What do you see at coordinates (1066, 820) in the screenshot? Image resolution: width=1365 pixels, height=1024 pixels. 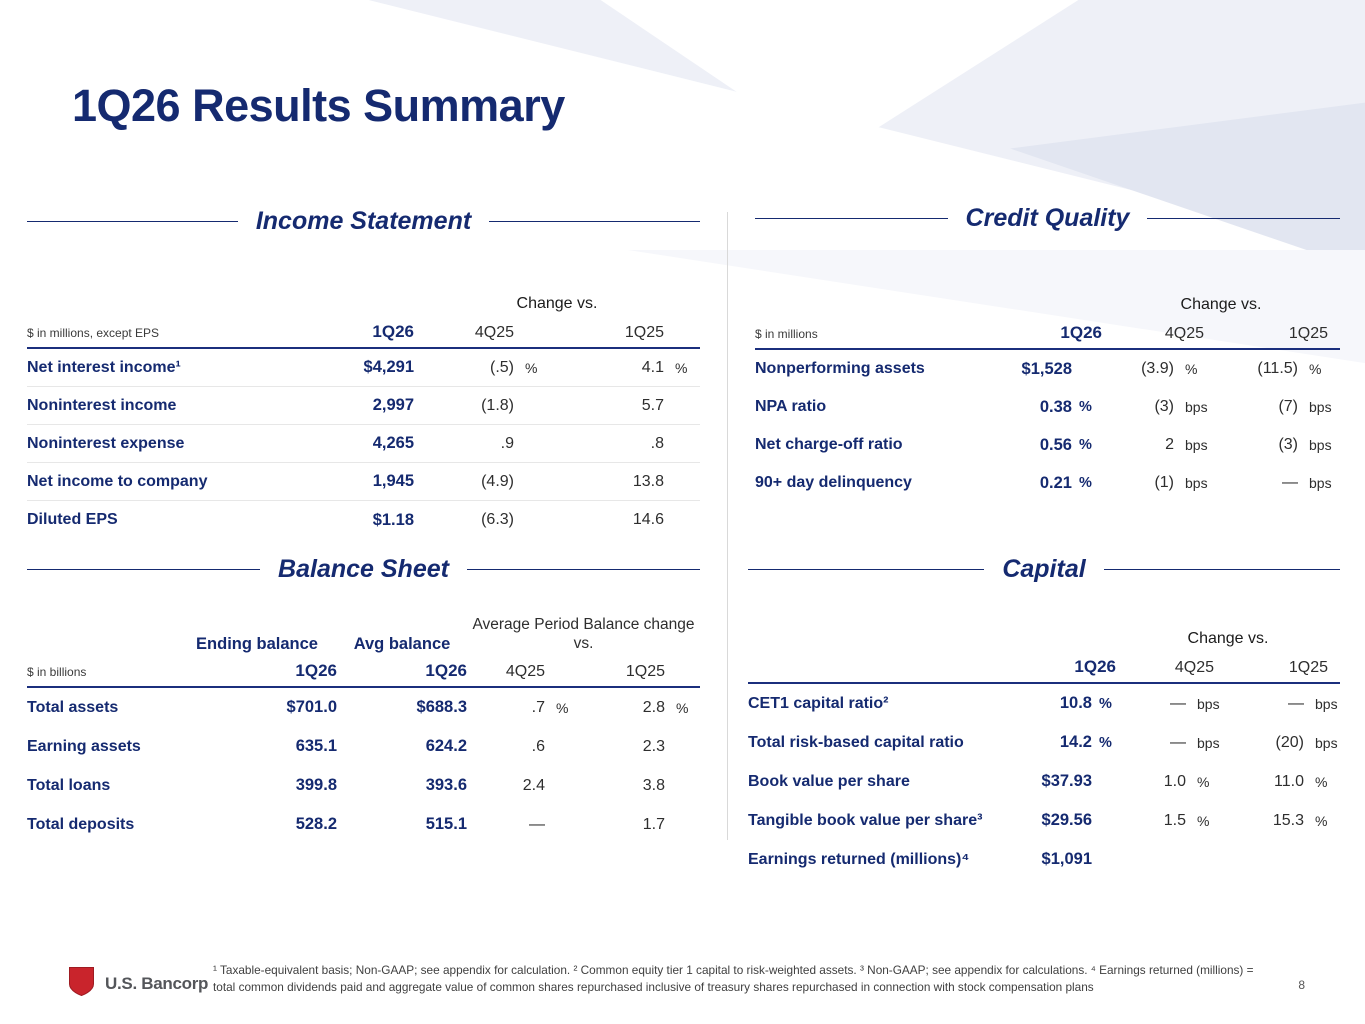 I see `current-value: $29.56` at bounding box center [1066, 820].